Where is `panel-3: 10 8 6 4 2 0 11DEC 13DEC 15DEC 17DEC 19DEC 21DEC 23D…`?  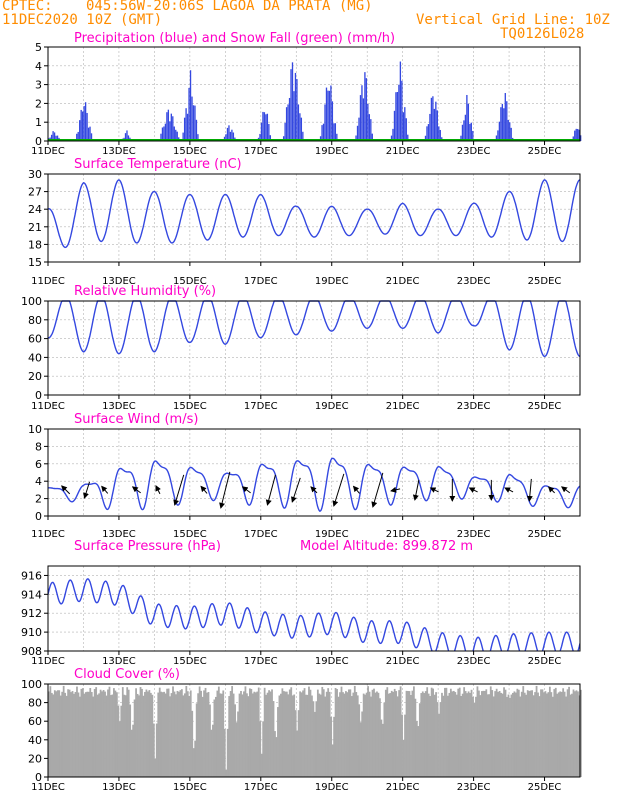
panel-3: 10 8 6 4 2 0 11DEC 13DEC 15DEC 17DEC 19DEC 21DEC 23D… is located at coordinates (304, 476).